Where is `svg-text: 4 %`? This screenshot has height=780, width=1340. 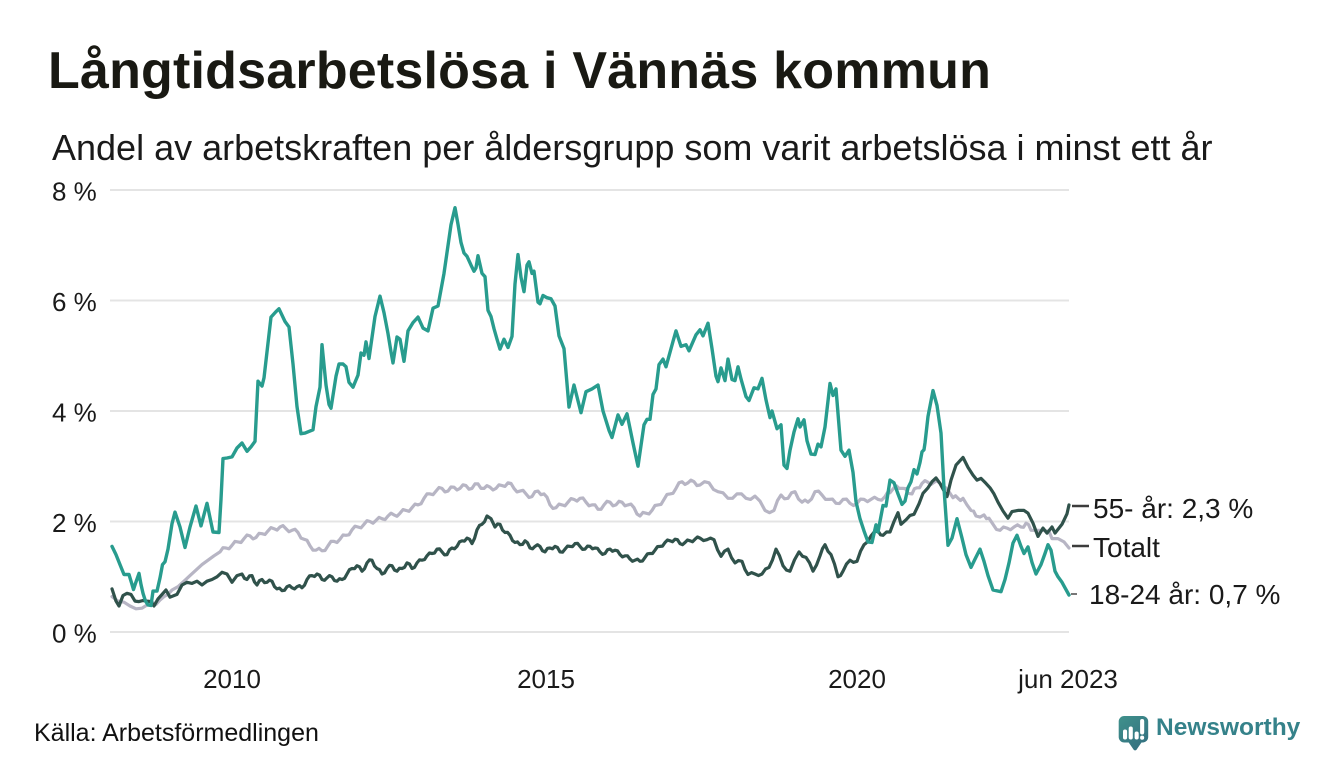 svg-text: 4 % is located at coordinates (74, 413).